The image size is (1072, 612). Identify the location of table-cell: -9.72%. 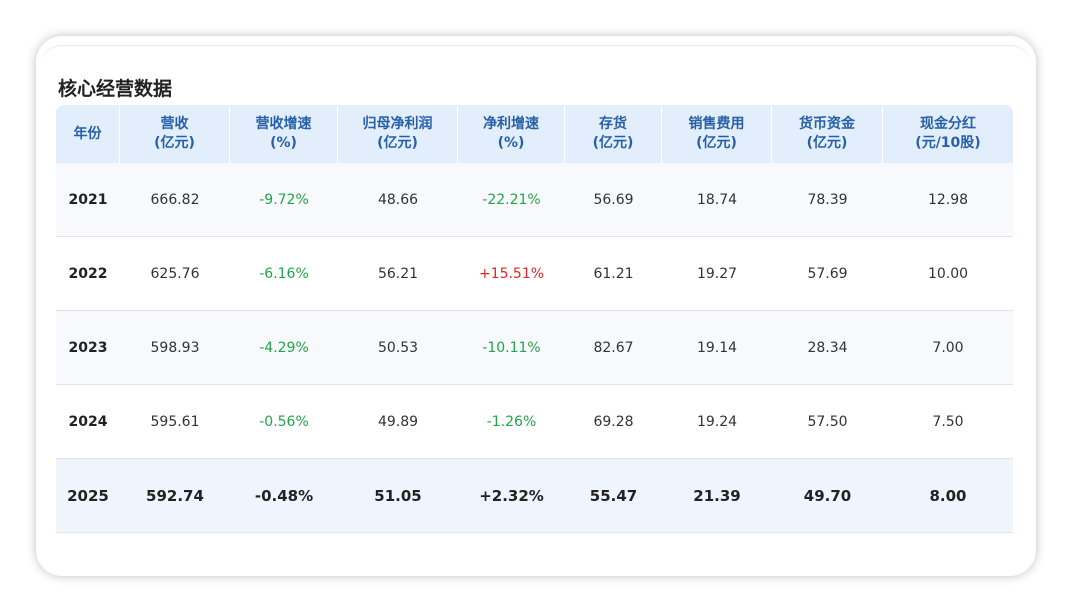
(284, 200).